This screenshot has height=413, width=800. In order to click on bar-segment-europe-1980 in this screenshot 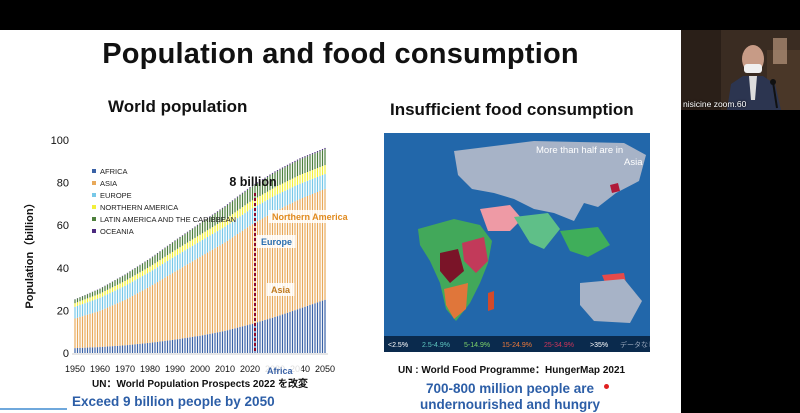, I will do `click(150, 279)`.